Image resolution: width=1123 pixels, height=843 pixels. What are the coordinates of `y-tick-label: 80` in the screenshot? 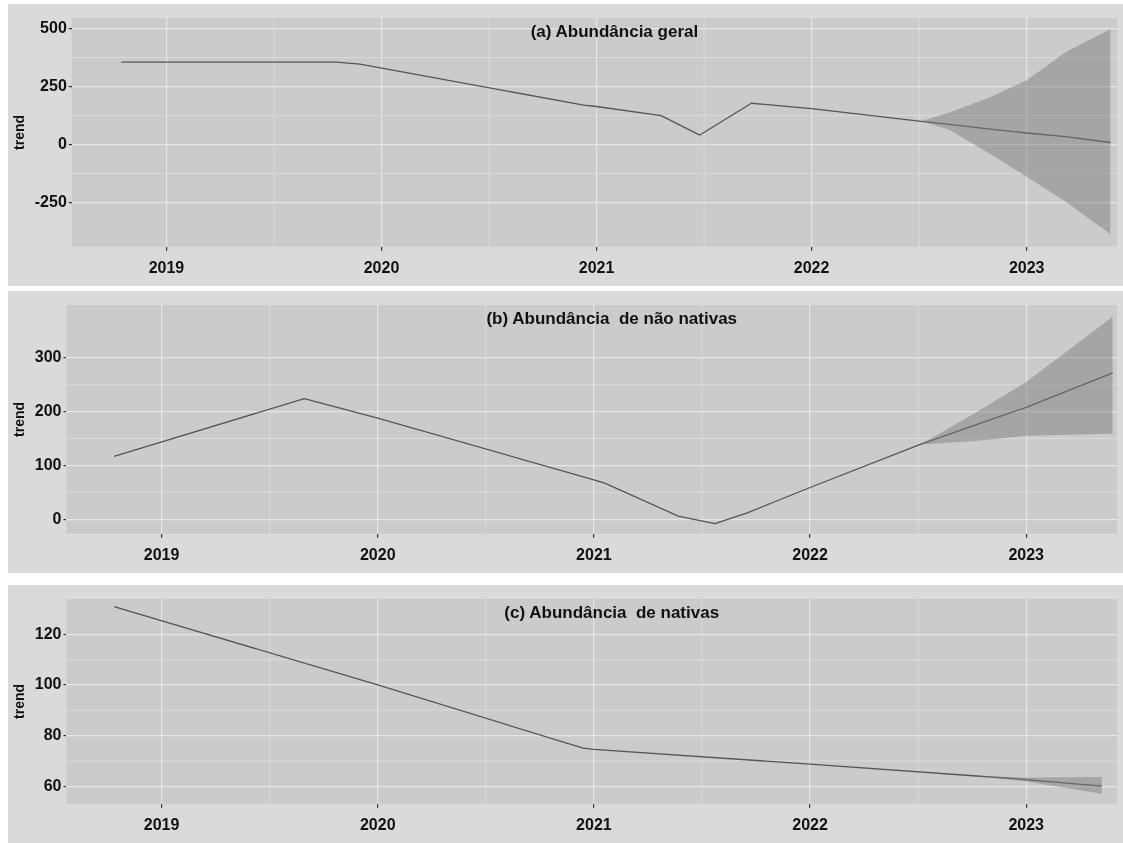 It's located at (52, 734).